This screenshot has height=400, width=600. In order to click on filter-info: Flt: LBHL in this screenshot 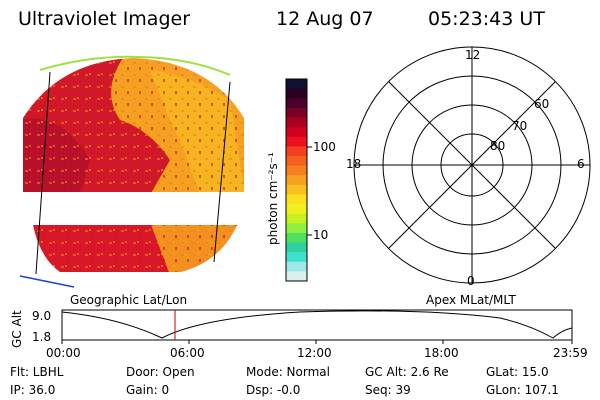, I will do `click(37, 372)`.